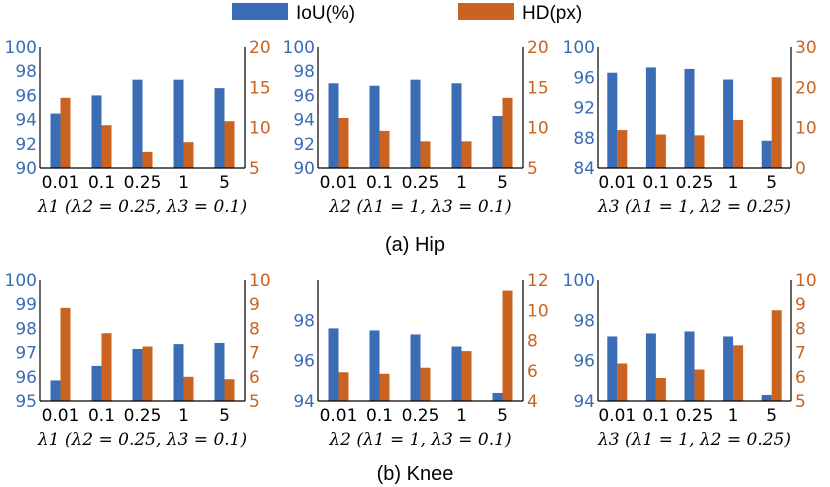 This screenshot has width=830, height=487. I want to click on y-tick-label-right: 15, so click(538, 88).